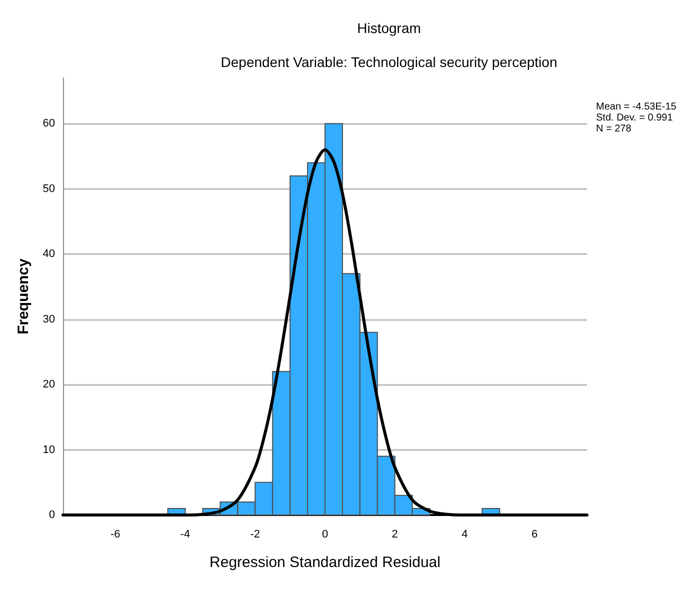 The image size is (686, 590). I want to click on y-tick-label: 20, so click(48, 384).